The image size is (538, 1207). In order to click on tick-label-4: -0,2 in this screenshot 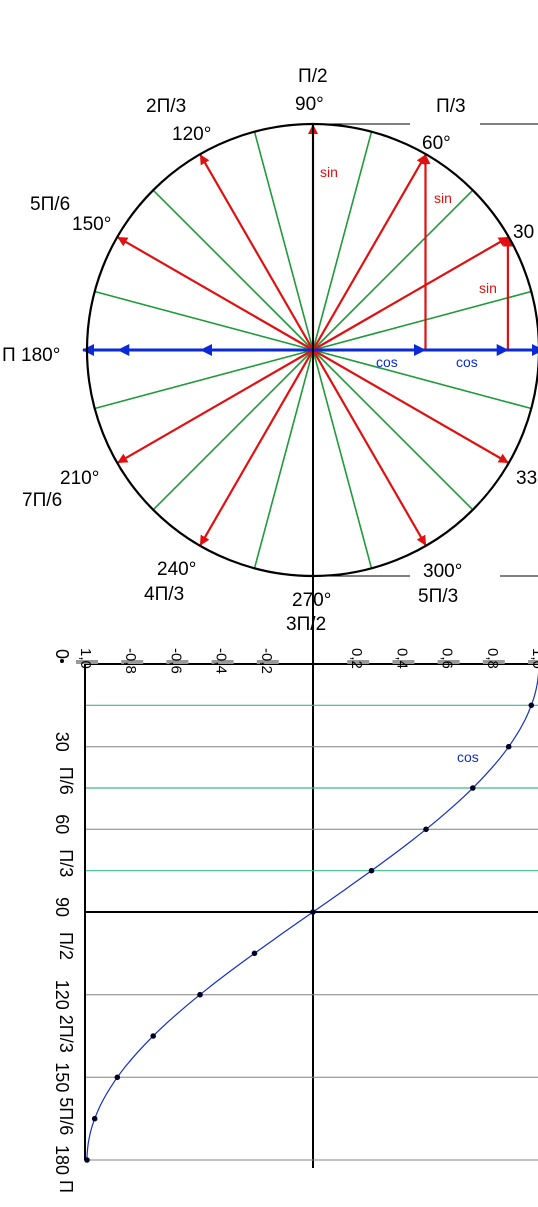, I will do `click(266, 661)`.